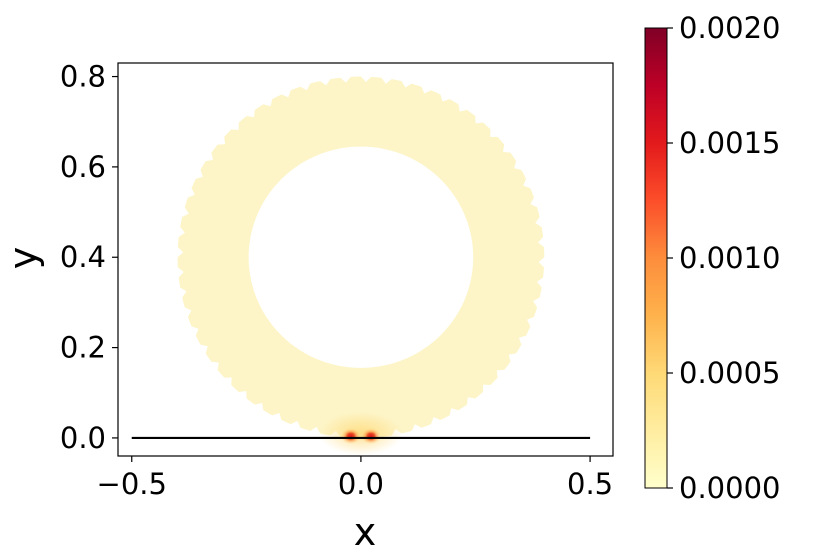  Describe the element at coordinates (729, 28) in the screenshot. I see `colorbar-tick-label-5: 0.0020` at that location.